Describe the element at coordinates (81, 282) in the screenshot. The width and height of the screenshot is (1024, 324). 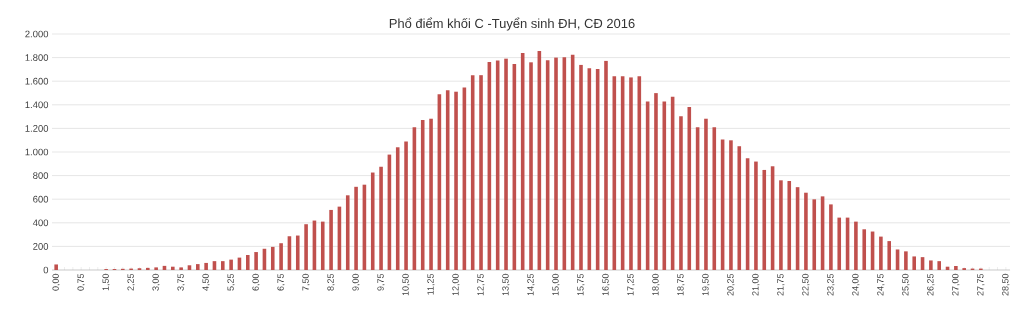
I see `x-tick-label: 0,75` at that location.